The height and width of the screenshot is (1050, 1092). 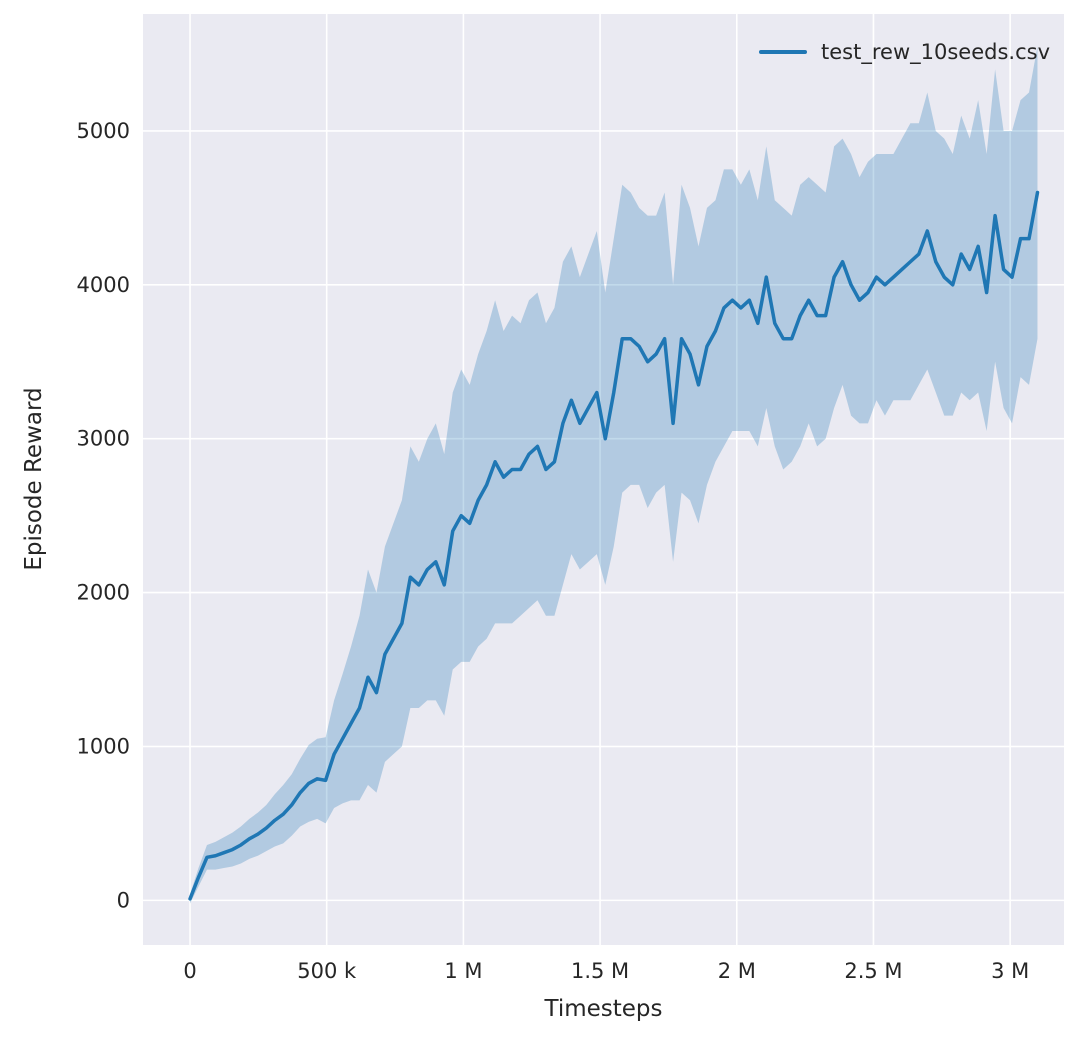 I want to click on y-tick-label: 5000, so click(x=103, y=131).